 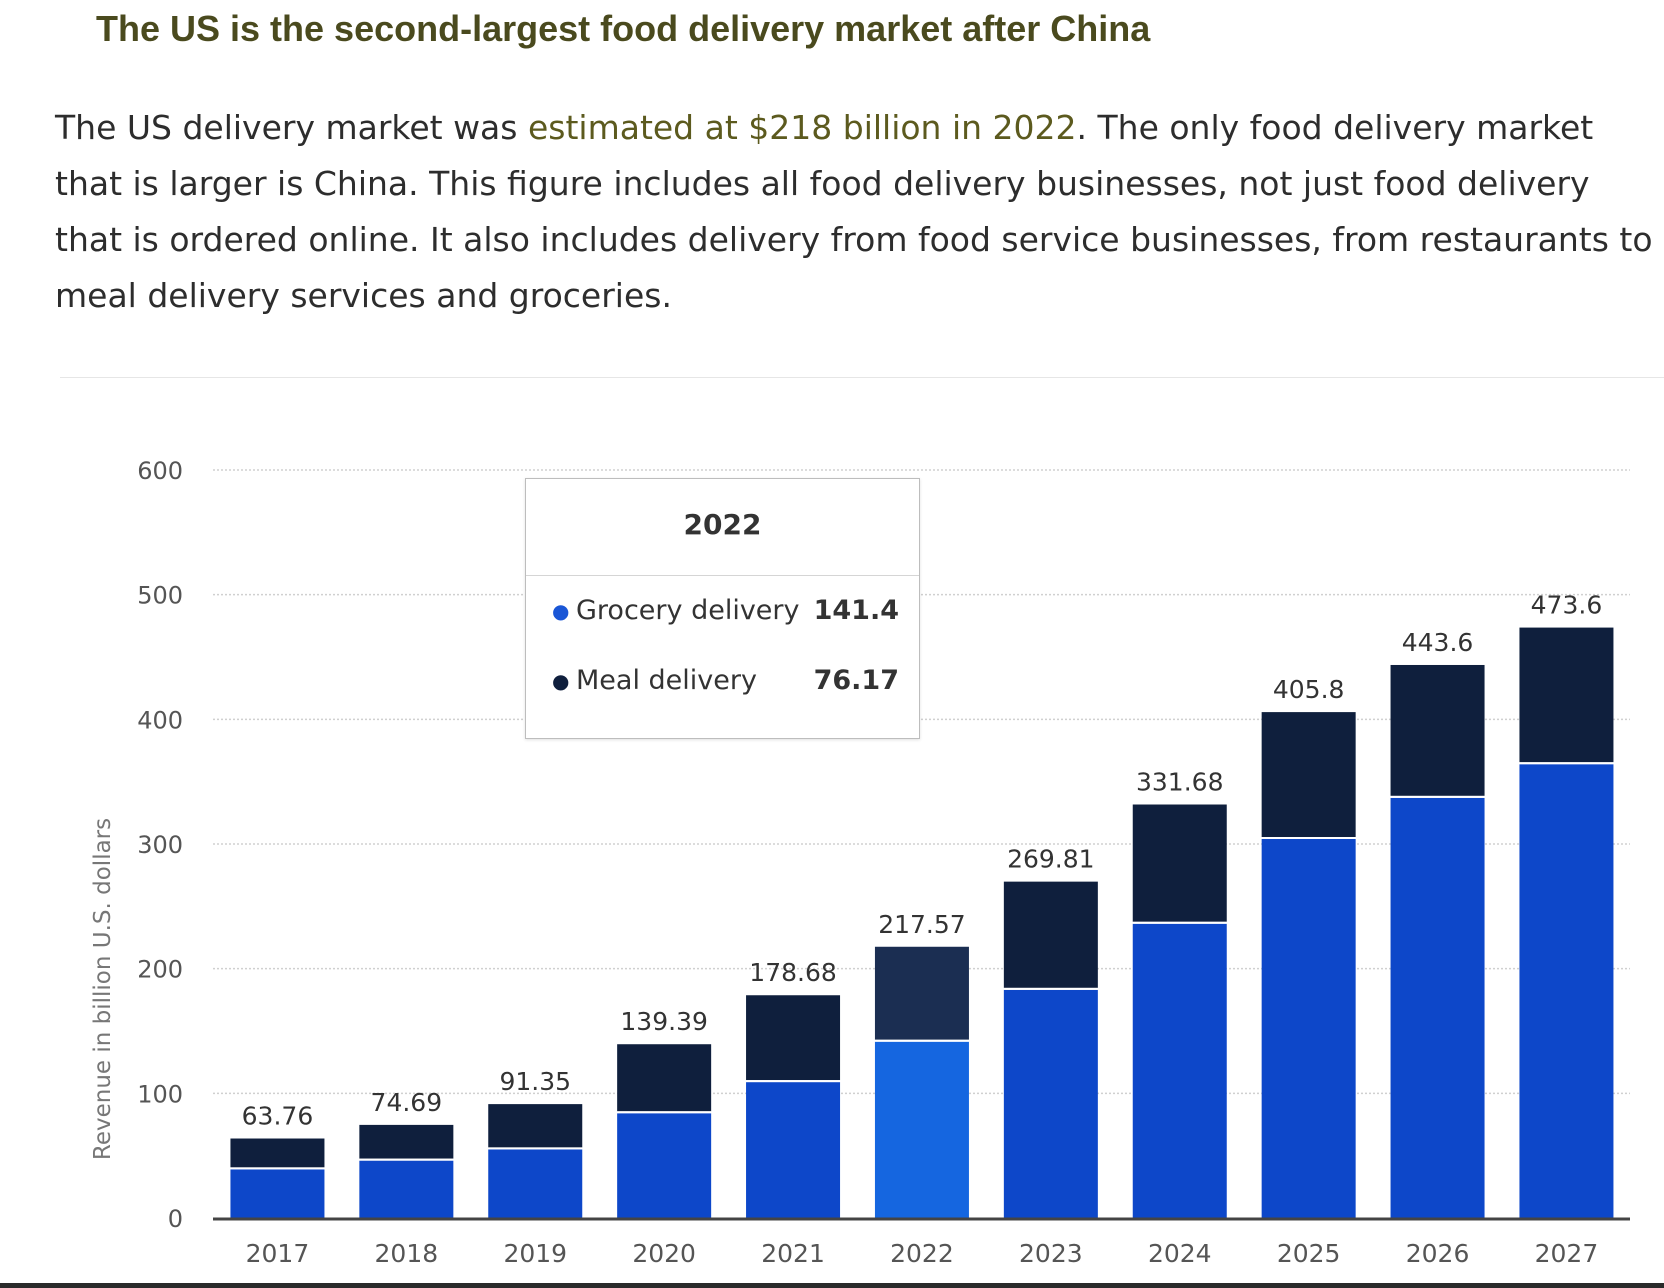 I want to click on x-tick-label: 2027, so click(x=1567, y=1253).